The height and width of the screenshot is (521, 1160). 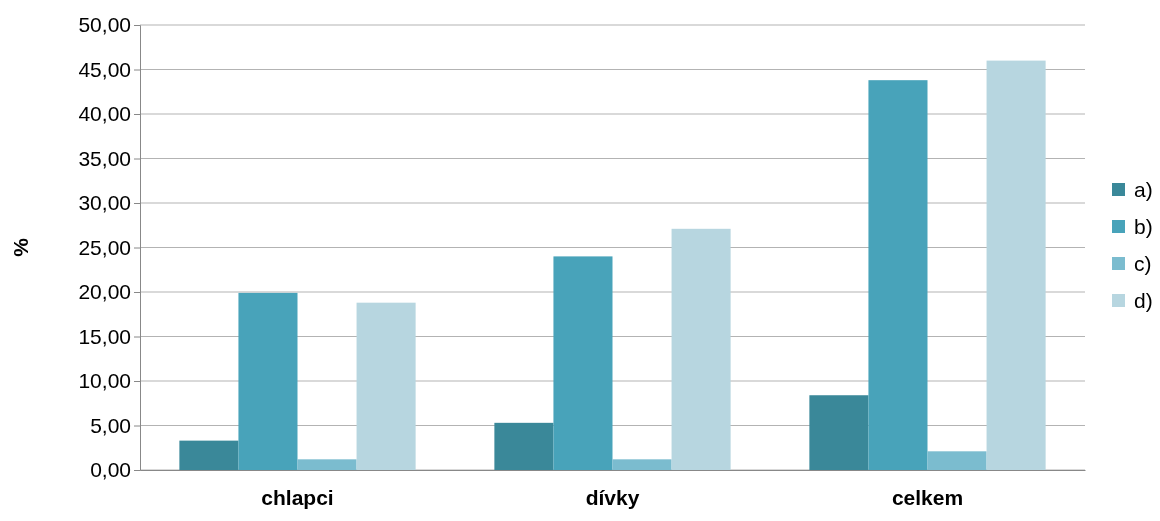 What do you see at coordinates (104, 114) in the screenshot?
I see `y-tick-label: 40,00` at bounding box center [104, 114].